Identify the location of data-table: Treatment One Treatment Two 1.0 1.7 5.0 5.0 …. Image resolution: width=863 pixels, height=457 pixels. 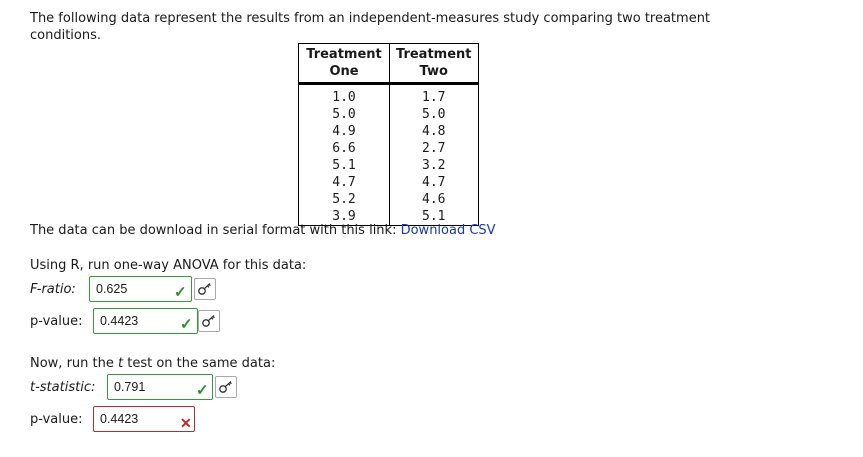
(388, 134).